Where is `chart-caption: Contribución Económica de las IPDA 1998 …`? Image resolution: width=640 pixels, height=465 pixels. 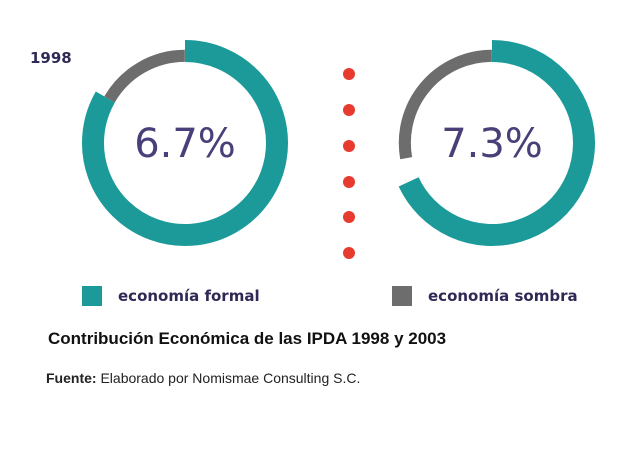 chart-caption: Contribución Económica de las IPDA 1998 … is located at coordinates (247, 338).